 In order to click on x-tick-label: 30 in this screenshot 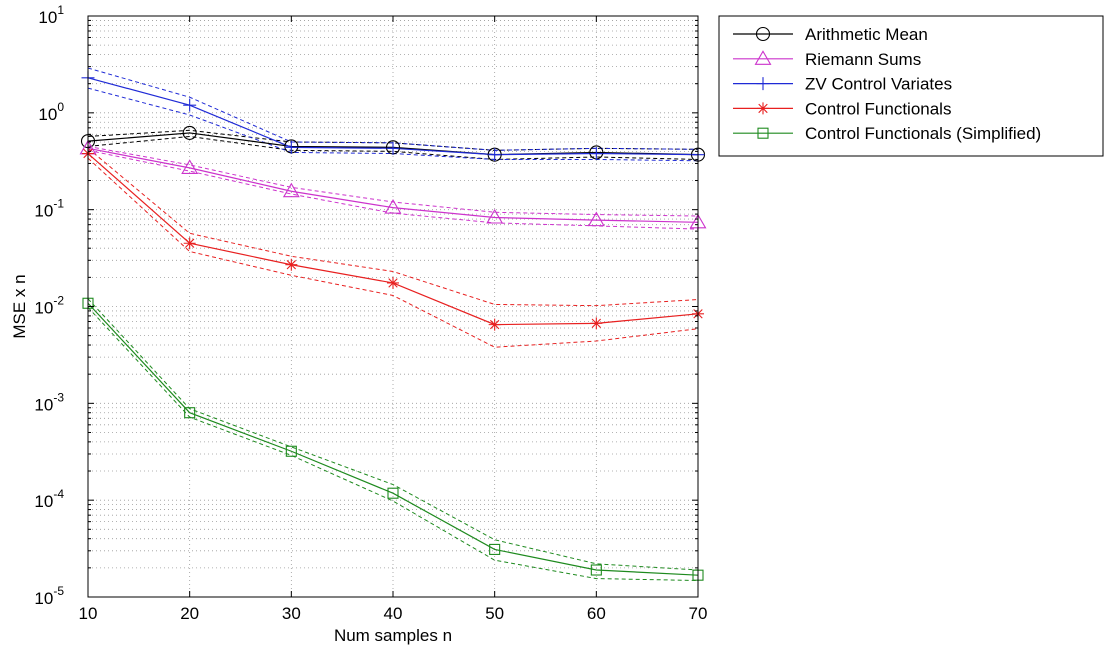, I will do `click(291, 613)`.